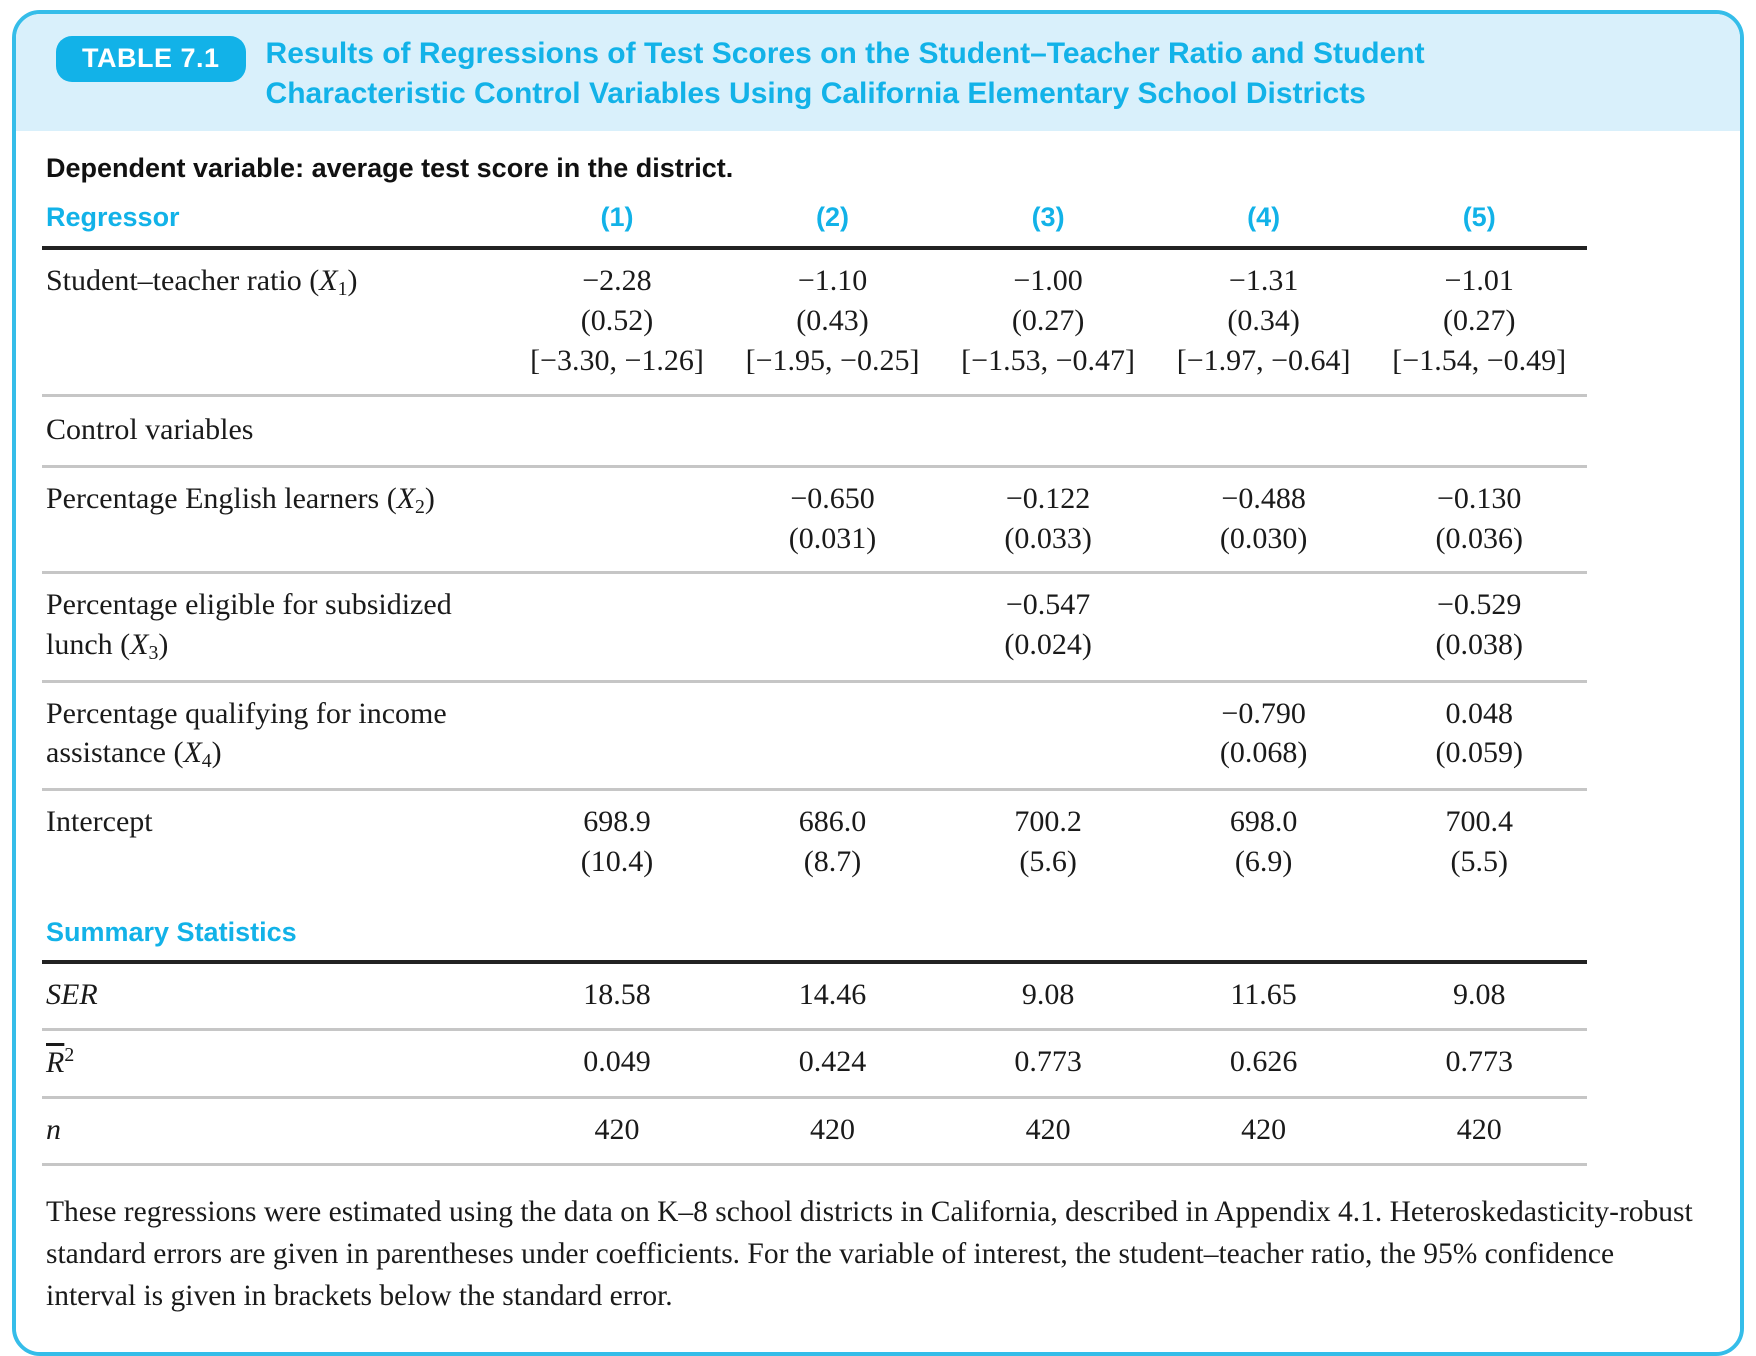 This screenshot has height=1356, width=1756. What do you see at coordinates (1048, 520) in the screenshot?
I see `cell-pct-english-learners-col3: −0.122 (0.033)` at bounding box center [1048, 520].